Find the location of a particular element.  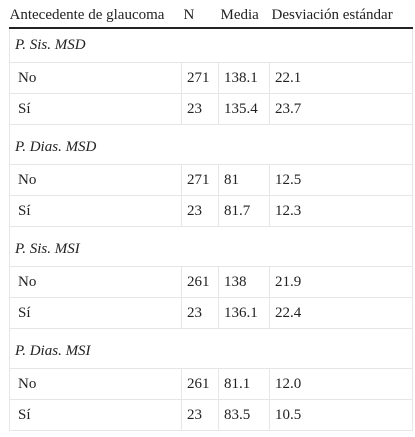

row-sd: 22.1 is located at coordinates (341, 78).